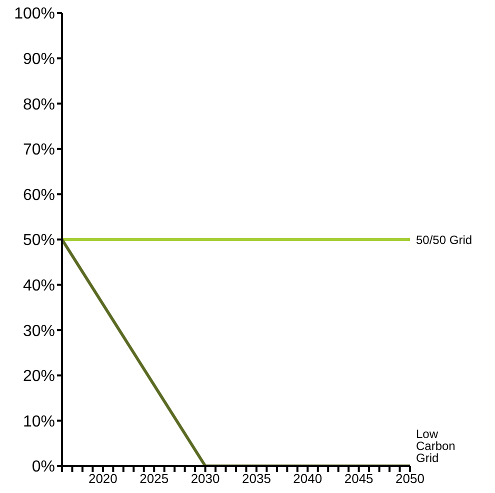 This screenshot has height=493, width=495. I want to click on y-tick-label: 20%, so click(38, 377).